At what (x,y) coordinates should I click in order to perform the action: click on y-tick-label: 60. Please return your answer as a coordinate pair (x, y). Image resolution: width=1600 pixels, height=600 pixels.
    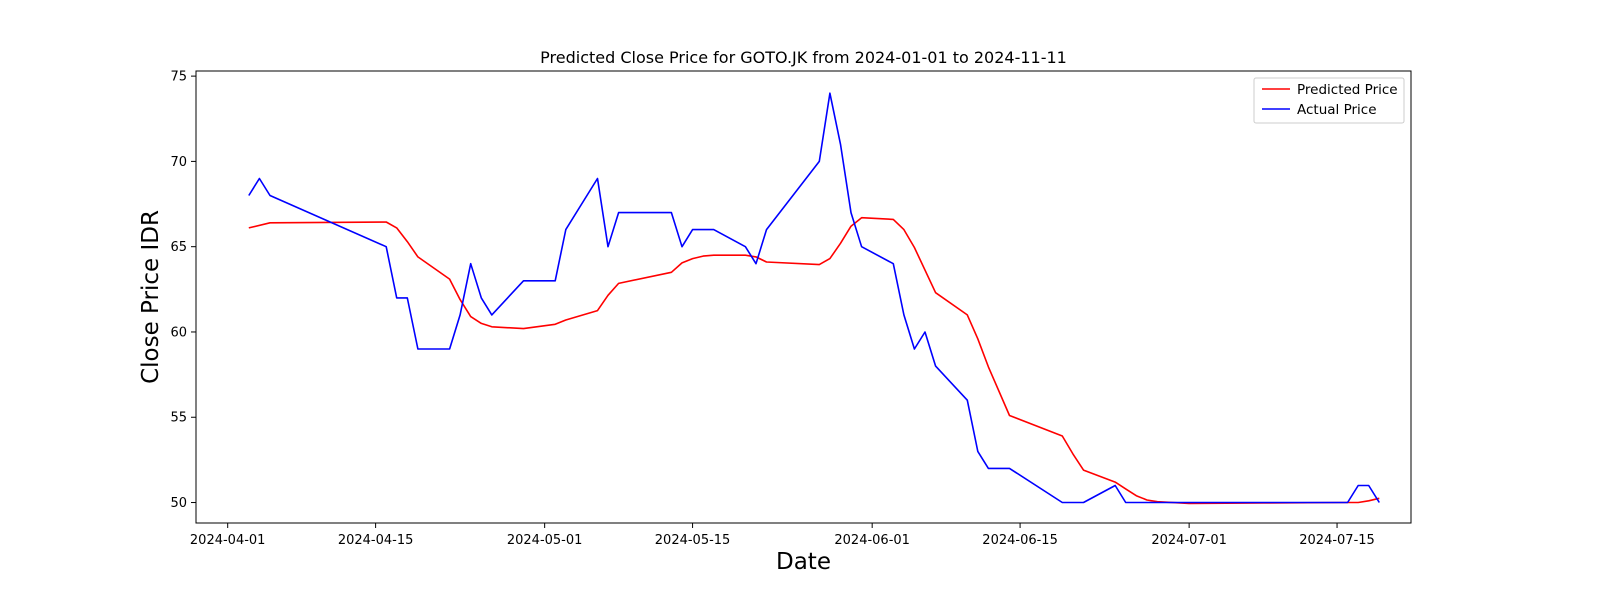
    Looking at the image, I should click on (178, 332).